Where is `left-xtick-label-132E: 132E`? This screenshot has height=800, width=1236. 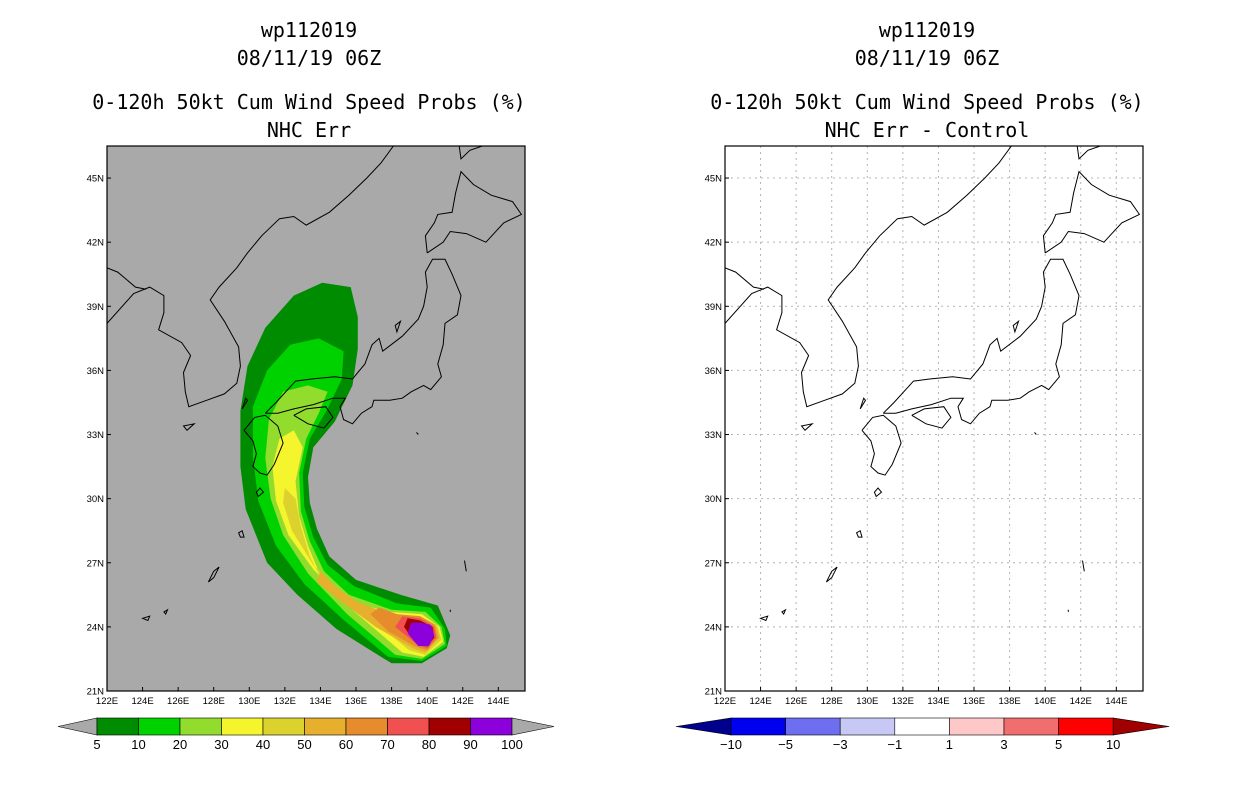 left-xtick-label-132E: 132E is located at coordinates (285, 701).